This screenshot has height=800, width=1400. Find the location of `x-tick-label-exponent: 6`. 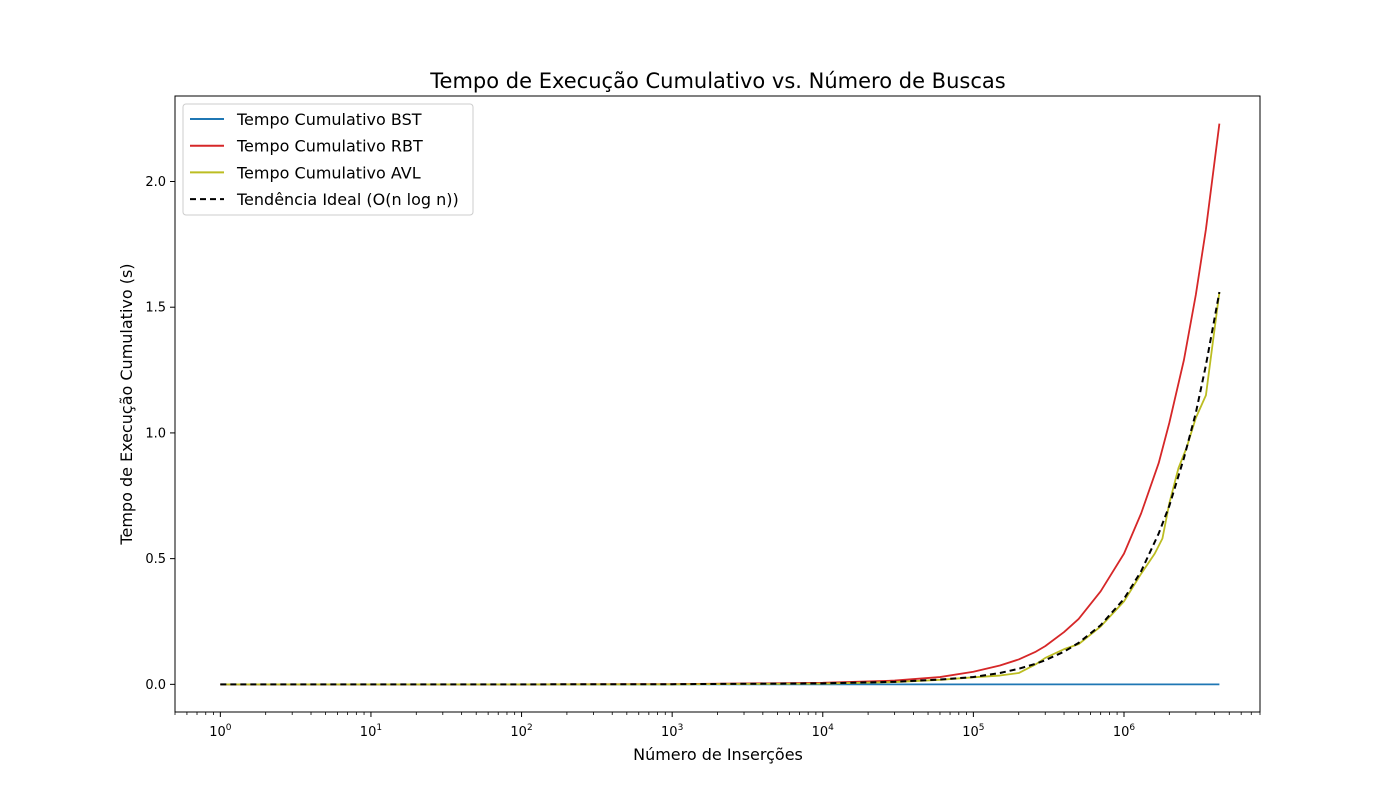

x-tick-label-exponent: 6 is located at coordinates (1132, 728).